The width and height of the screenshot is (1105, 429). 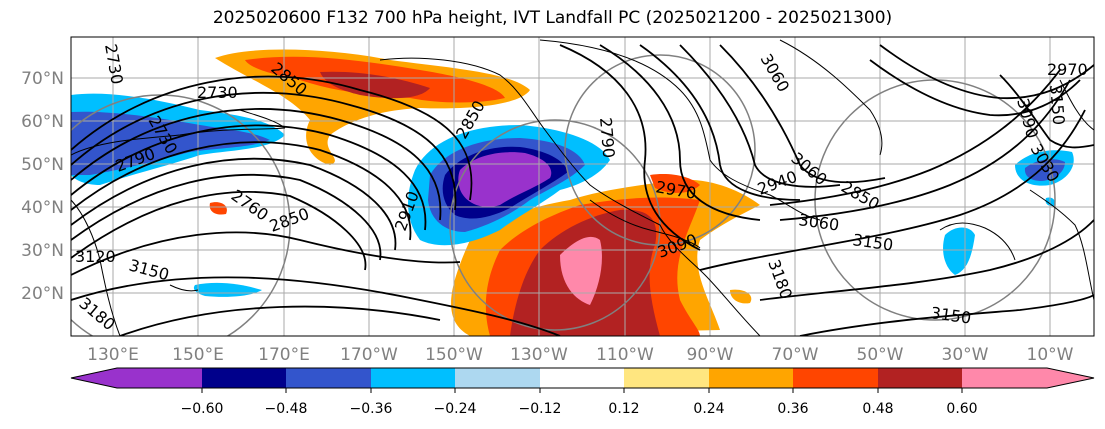 I want to click on lon-label: 170°E, so click(x=284, y=355).